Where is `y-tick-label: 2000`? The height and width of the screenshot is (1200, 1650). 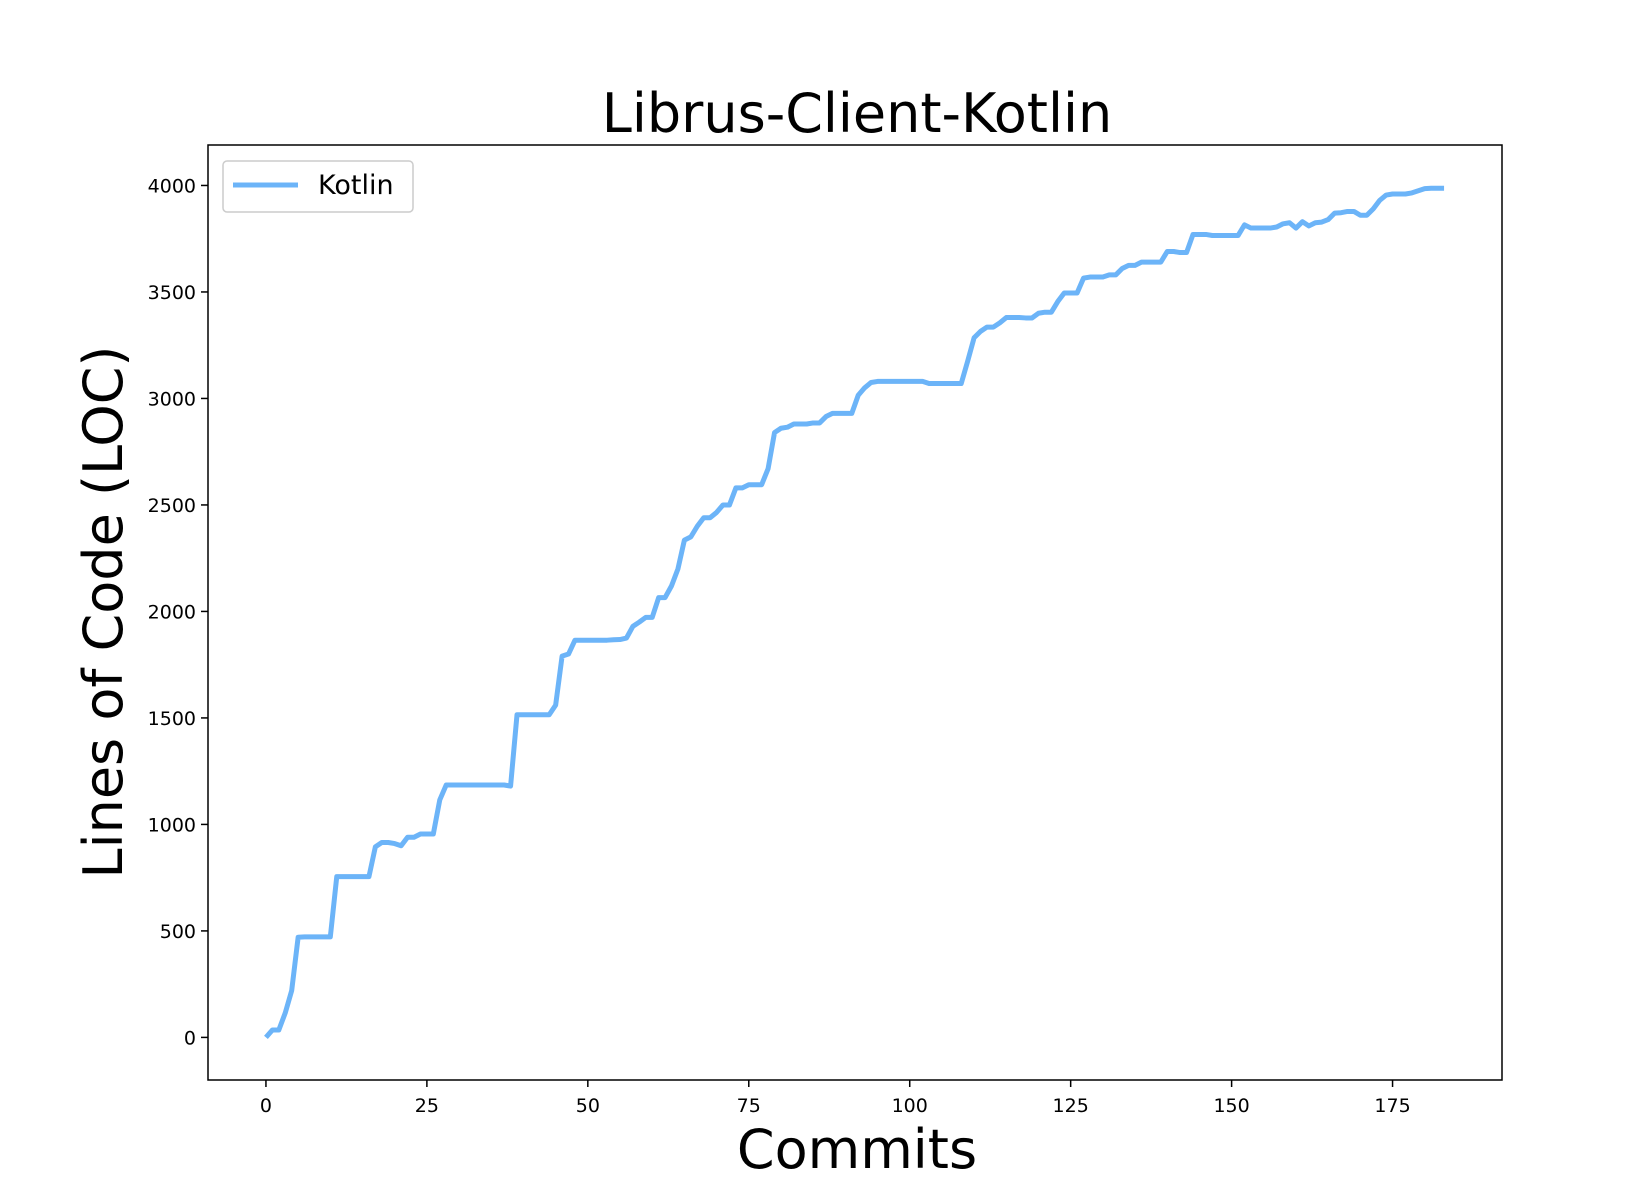
y-tick-label: 2000 is located at coordinates (172, 612).